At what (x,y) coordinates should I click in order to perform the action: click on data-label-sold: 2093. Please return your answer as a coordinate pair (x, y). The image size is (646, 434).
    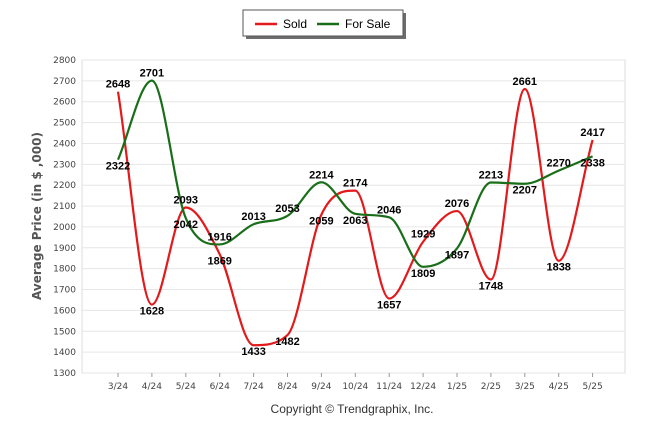
    Looking at the image, I should click on (186, 201).